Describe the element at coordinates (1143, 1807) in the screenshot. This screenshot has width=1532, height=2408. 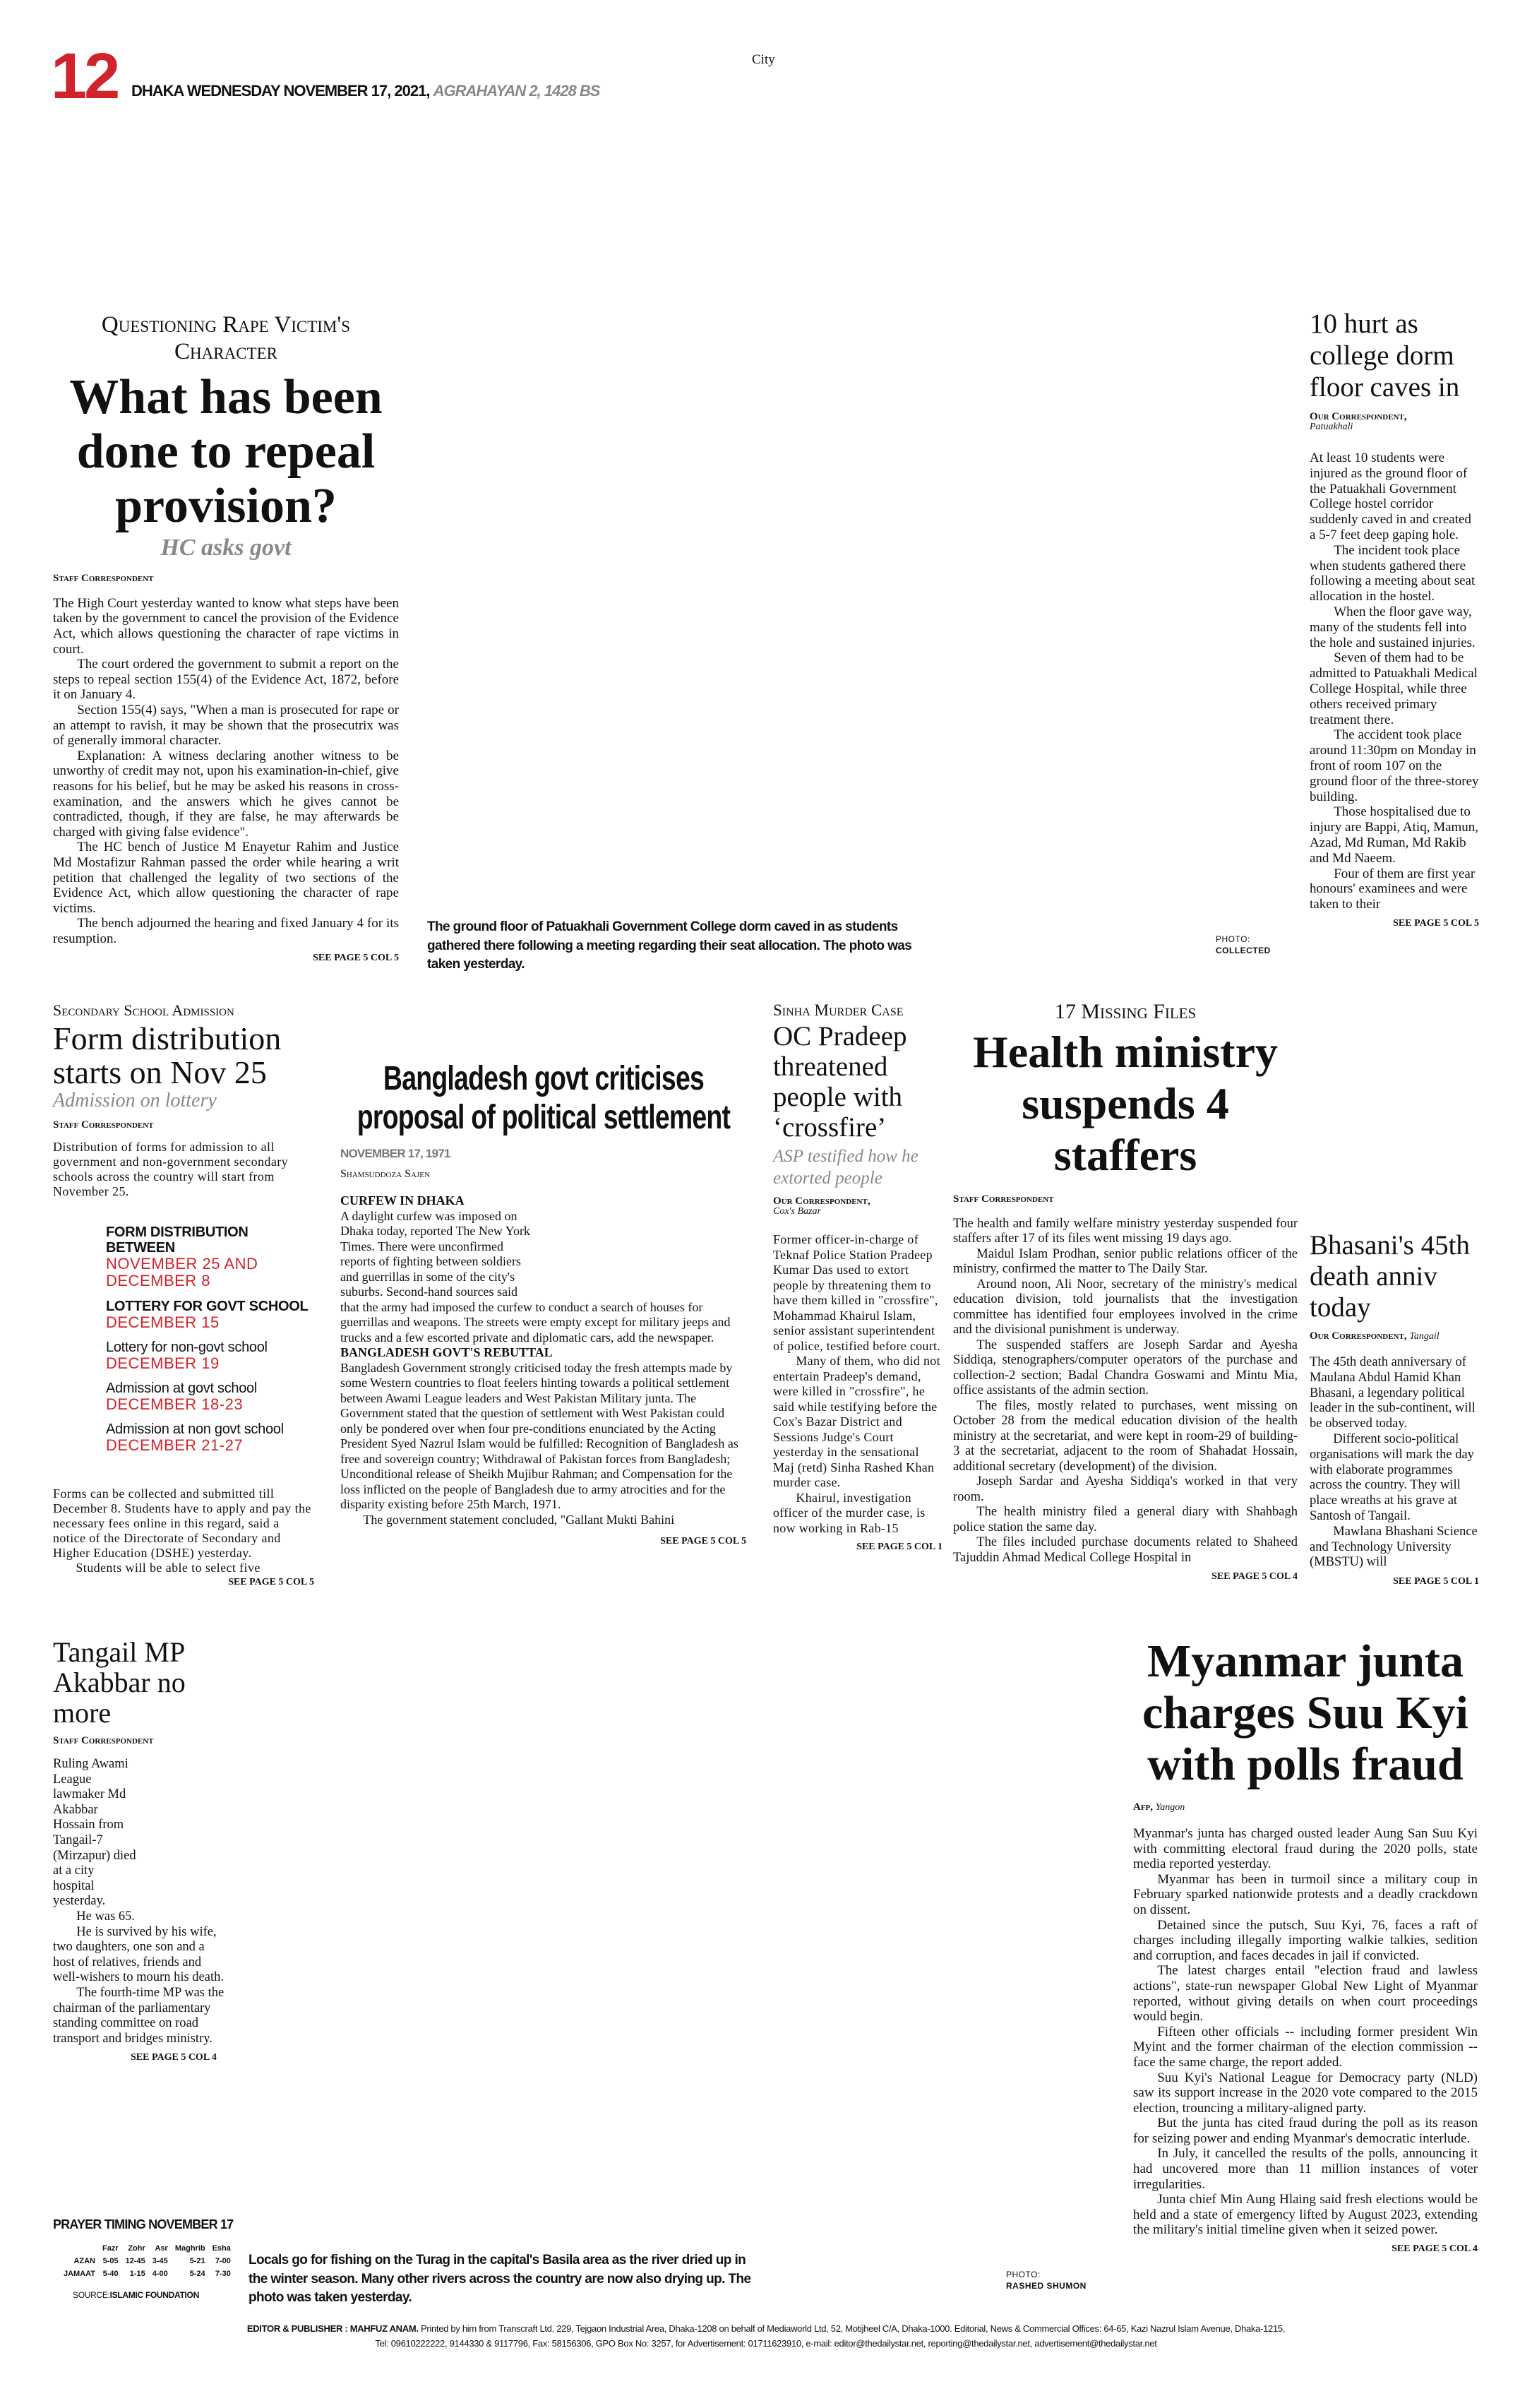
I see `byline-name: Afp,` at that location.